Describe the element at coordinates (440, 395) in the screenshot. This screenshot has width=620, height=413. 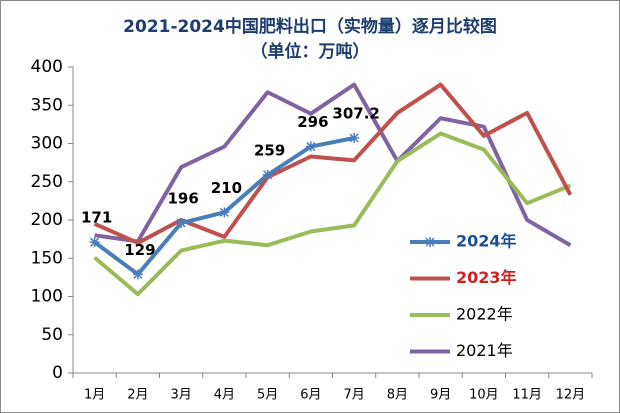
I see `x-tick-label: 9月` at that location.